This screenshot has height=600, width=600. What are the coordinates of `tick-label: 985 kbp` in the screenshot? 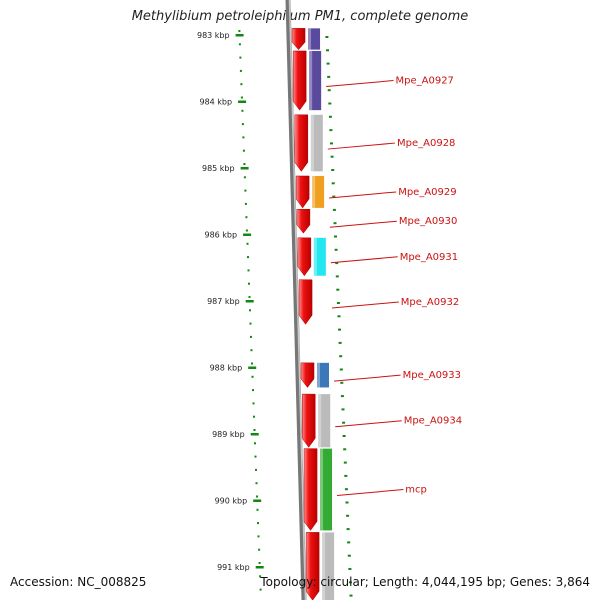 It's located at (218, 168).